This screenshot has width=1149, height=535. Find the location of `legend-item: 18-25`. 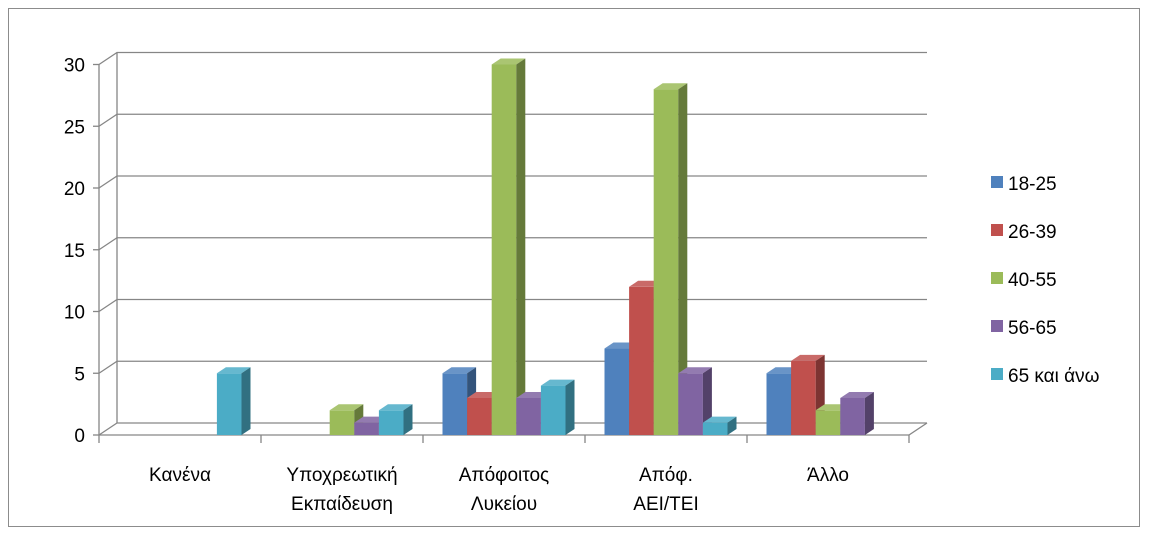

legend-item: 18-25 is located at coordinates (1024, 184).